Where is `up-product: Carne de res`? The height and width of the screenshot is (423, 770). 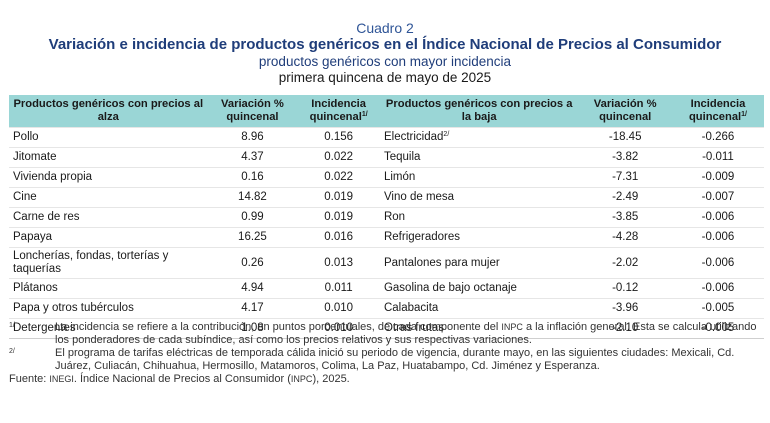
up-product: Carne de res is located at coordinates (108, 217).